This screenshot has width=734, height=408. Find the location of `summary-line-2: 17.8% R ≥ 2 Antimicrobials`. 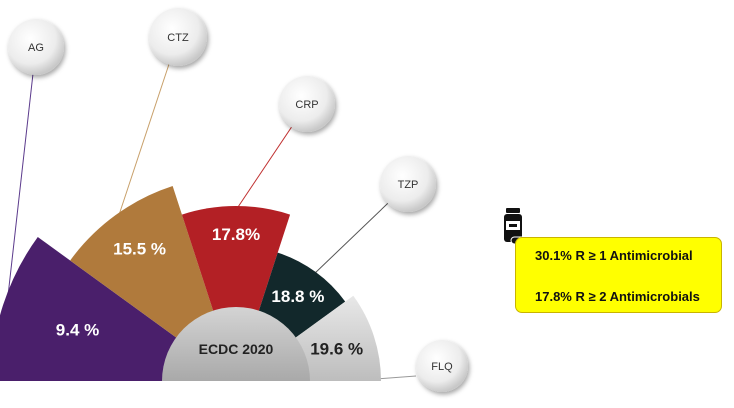

summary-line-2: 17.8% R ≥ 2 Antimicrobials is located at coordinates (617, 296).